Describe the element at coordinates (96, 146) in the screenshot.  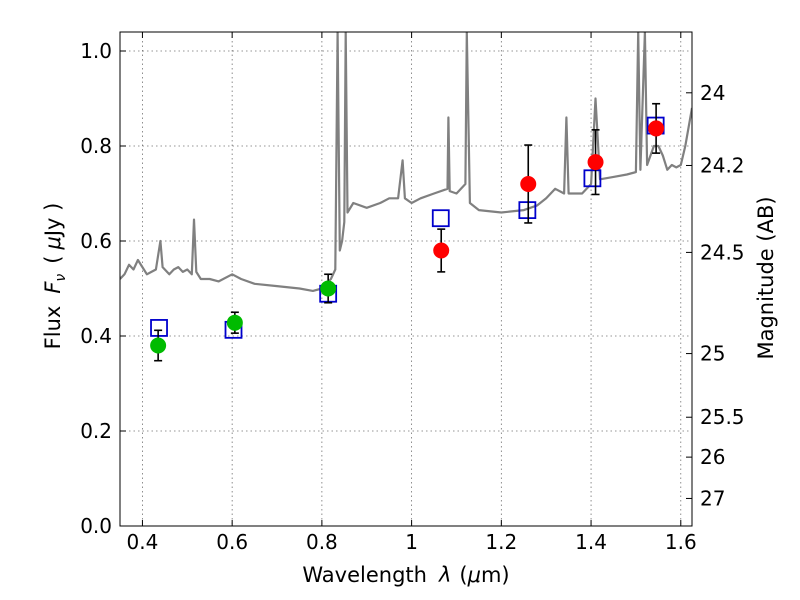
I see `y-tick-label: 0.8` at that location.